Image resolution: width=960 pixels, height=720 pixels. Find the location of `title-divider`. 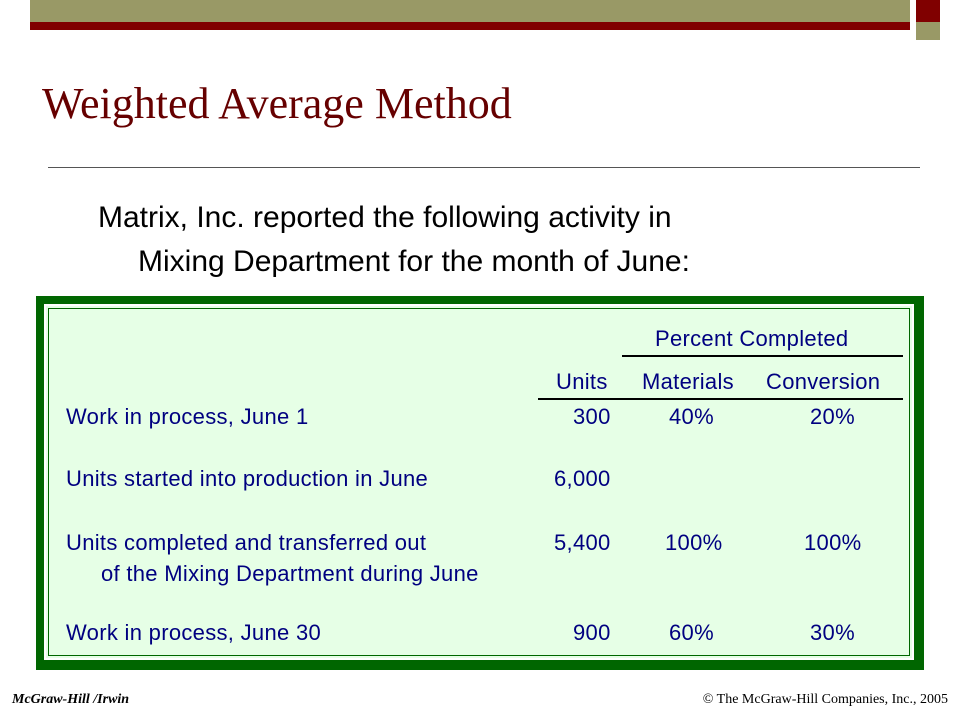

title-divider is located at coordinates (484, 167).